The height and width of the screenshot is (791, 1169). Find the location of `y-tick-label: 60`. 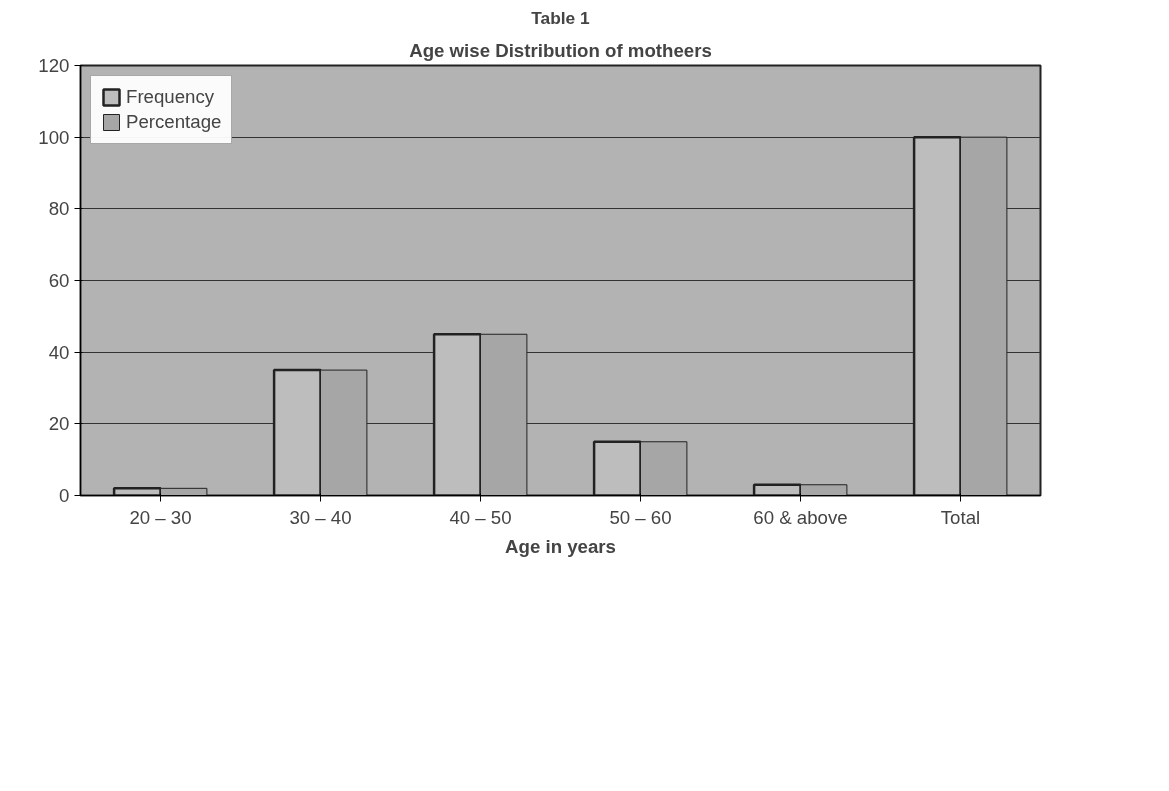

y-tick-label: 60 is located at coordinates (59, 280).